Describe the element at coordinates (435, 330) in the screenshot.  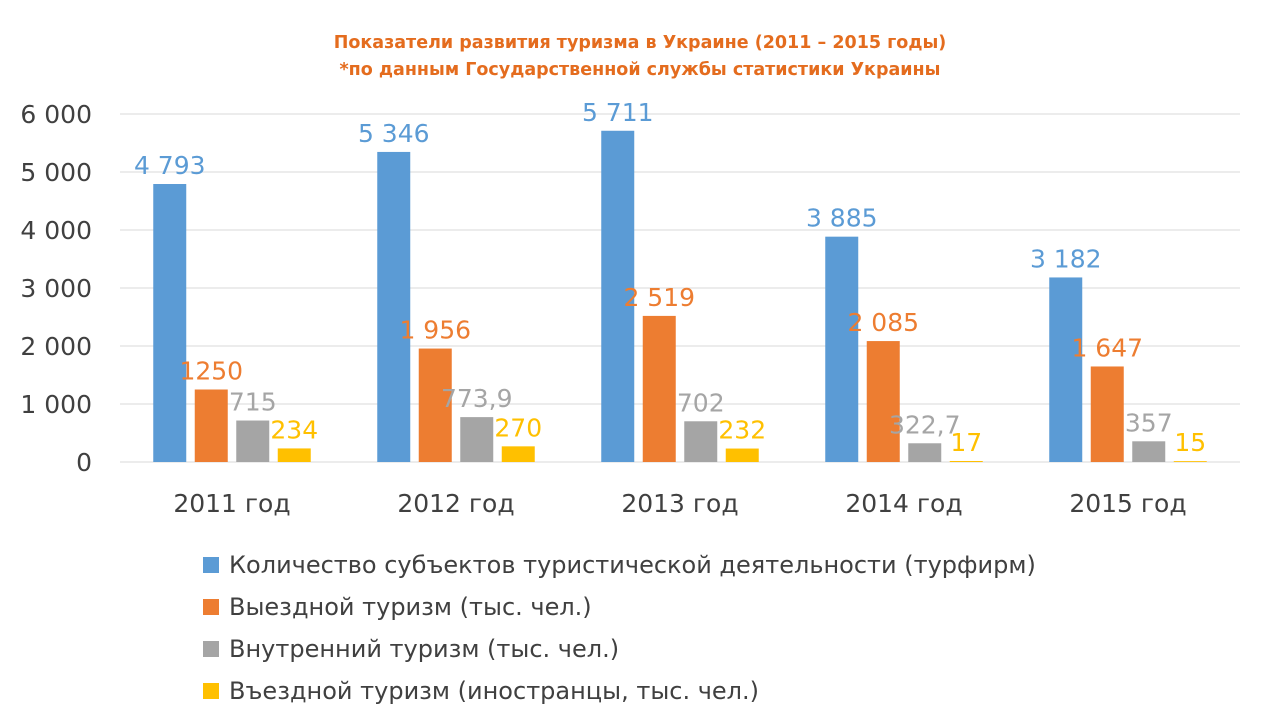
I see `data-label: 1 956` at that location.